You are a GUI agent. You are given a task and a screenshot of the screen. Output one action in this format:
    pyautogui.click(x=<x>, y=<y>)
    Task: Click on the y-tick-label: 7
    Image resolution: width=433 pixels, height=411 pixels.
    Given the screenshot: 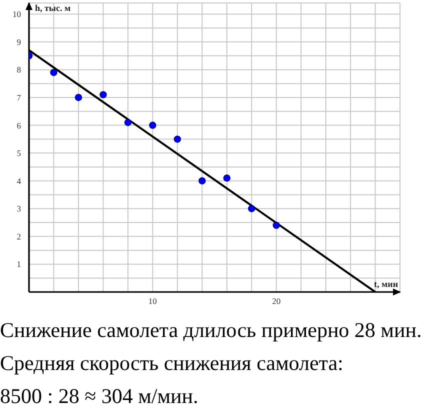 What is the action you would take?
    pyautogui.click(x=18, y=97)
    